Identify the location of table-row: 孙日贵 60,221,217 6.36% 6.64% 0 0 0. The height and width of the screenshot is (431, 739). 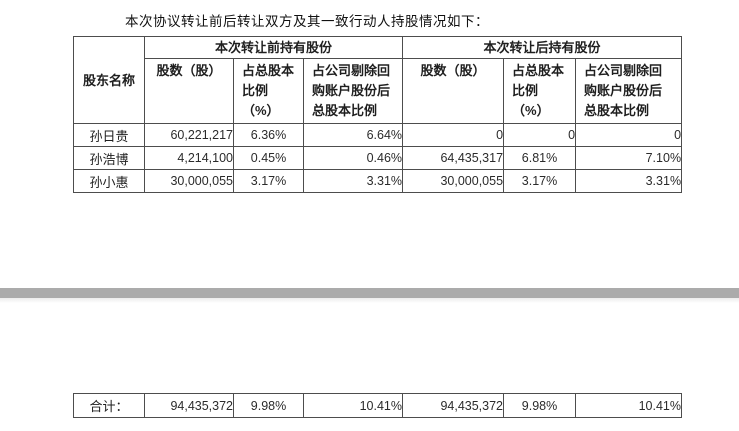
(378, 135).